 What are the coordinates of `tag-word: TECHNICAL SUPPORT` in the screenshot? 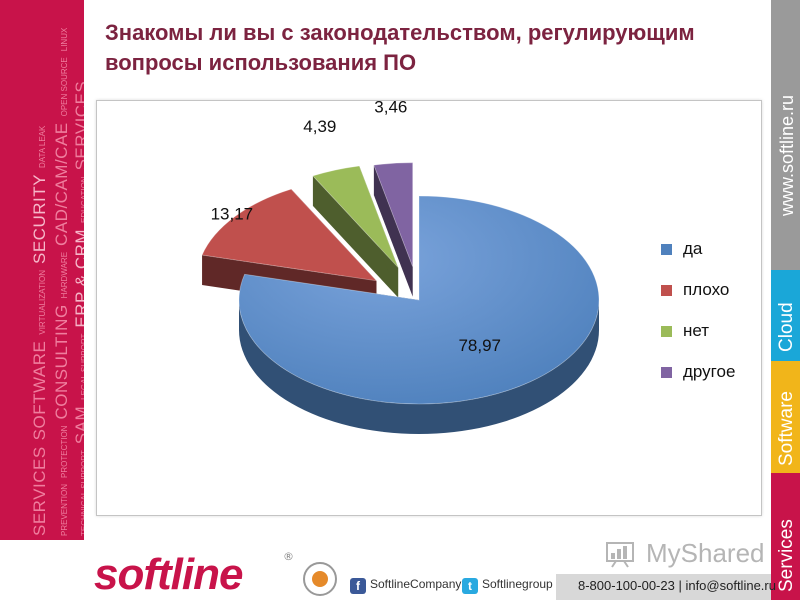 It's located at (82, 493).